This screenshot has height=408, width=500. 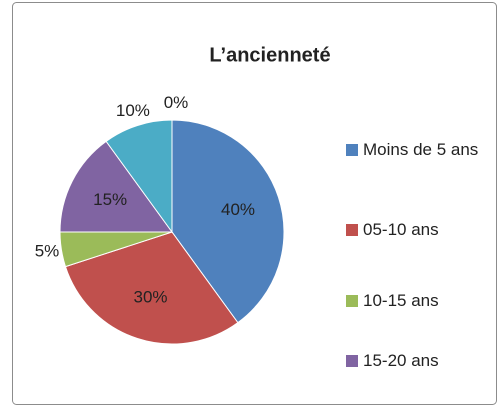 What do you see at coordinates (401, 300) in the screenshot?
I see `legend-label: 10-15 ans` at bounding box center [401, 300].